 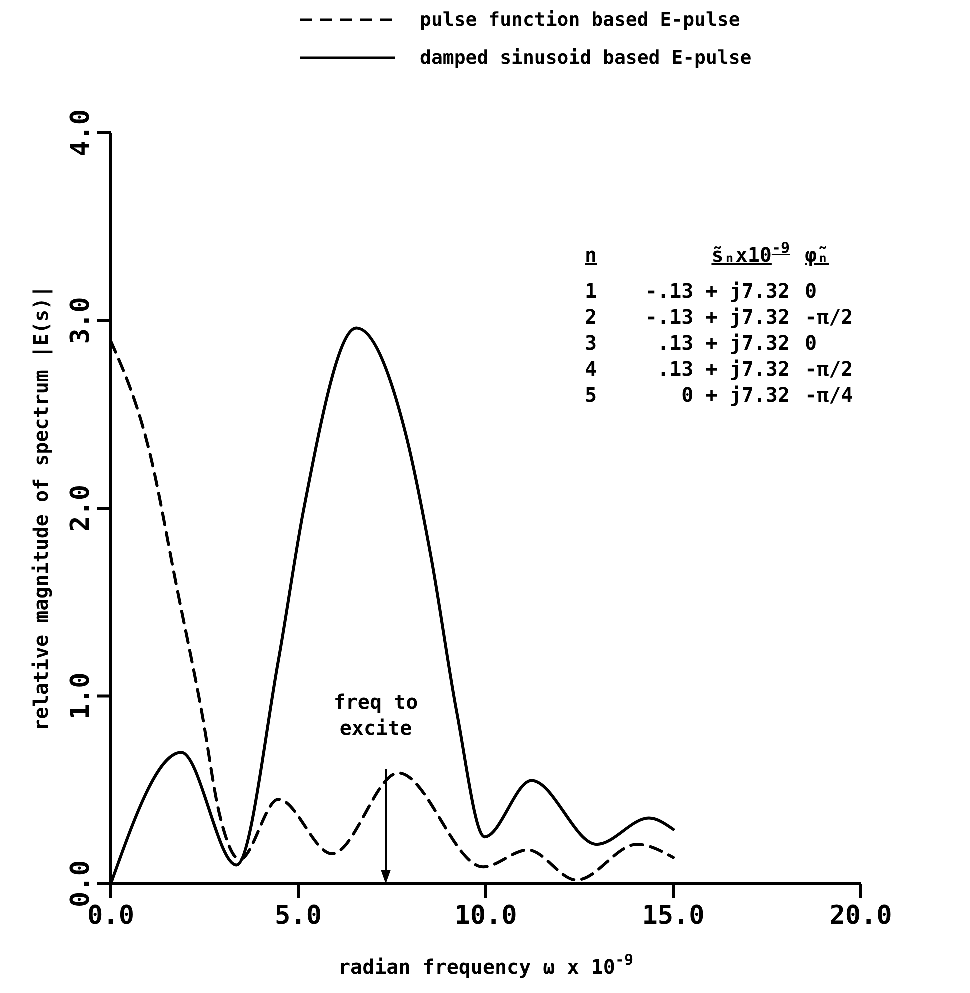 I want to click on x-tick-label: 20.0, so click(x=861, y=916).